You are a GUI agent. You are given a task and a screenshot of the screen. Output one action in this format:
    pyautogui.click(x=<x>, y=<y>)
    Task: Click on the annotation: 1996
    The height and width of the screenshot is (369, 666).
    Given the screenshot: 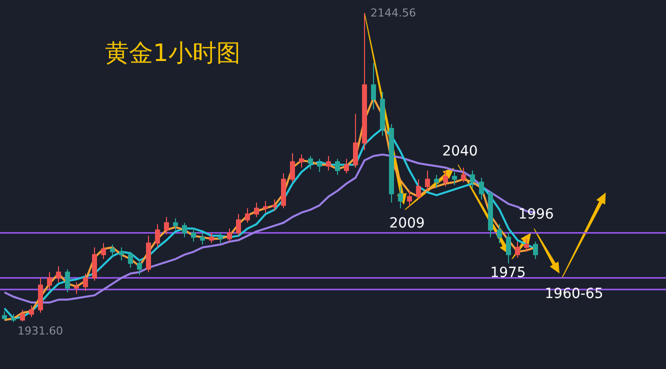 What is the action you would take?
    pyautogui.click(x=536, y=214)
    